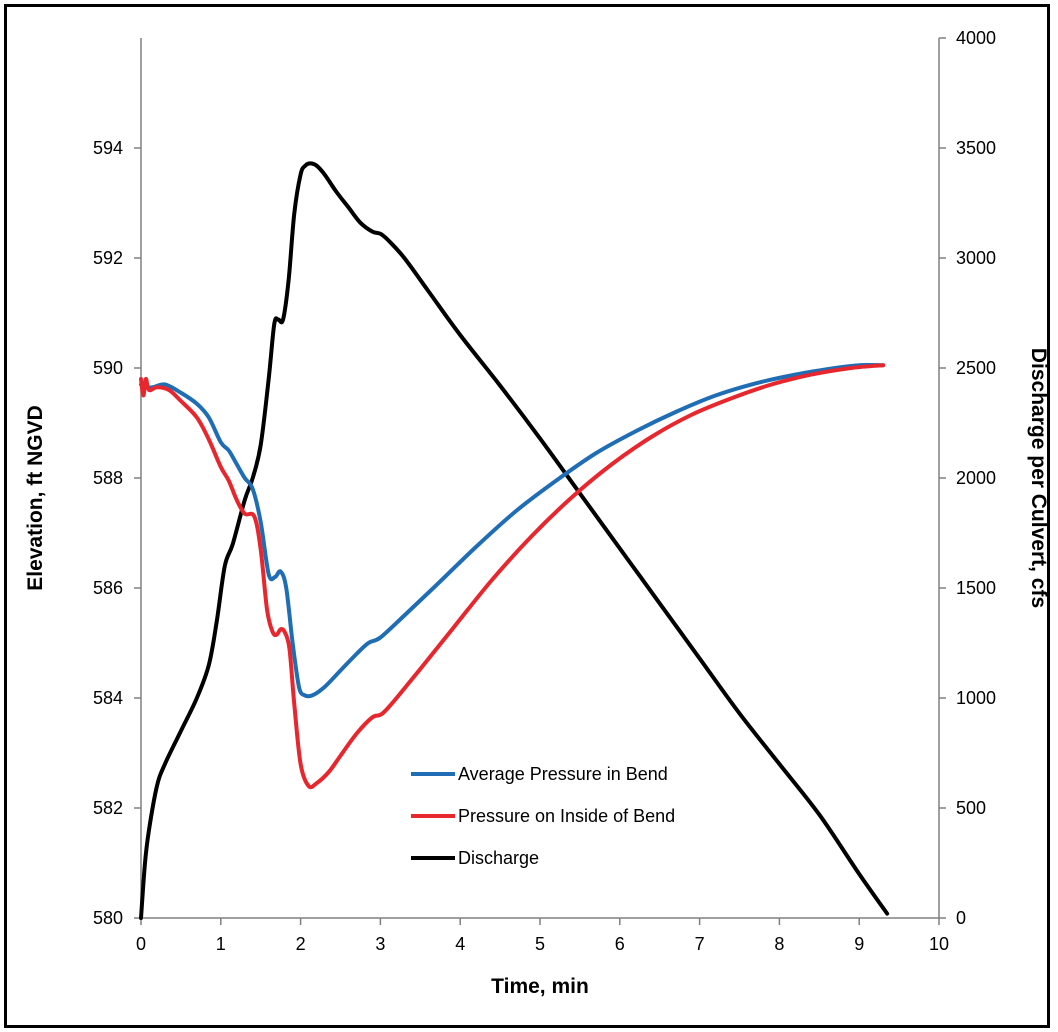  I want to click on left-y-tick-label: 592, so click(108, 258).